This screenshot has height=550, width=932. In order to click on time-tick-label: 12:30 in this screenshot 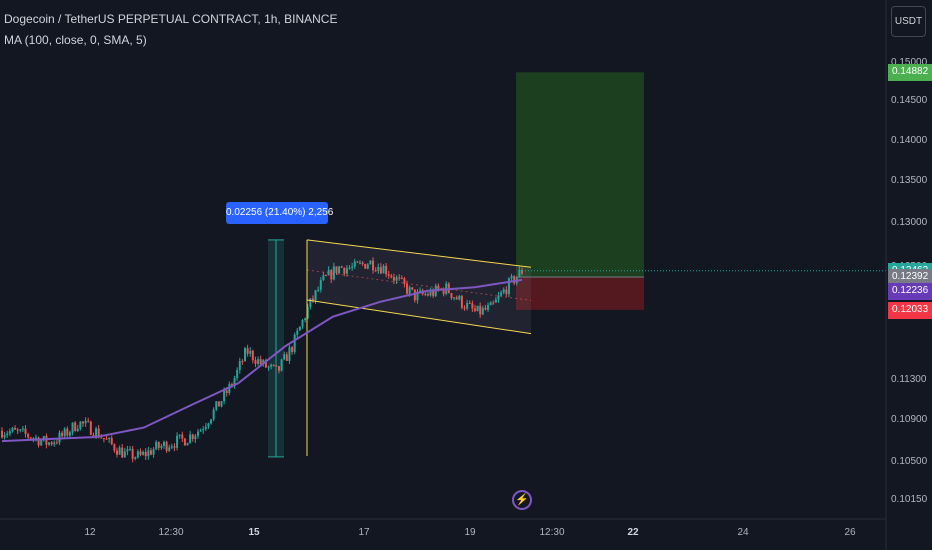, I will do `click(552, 532)`.